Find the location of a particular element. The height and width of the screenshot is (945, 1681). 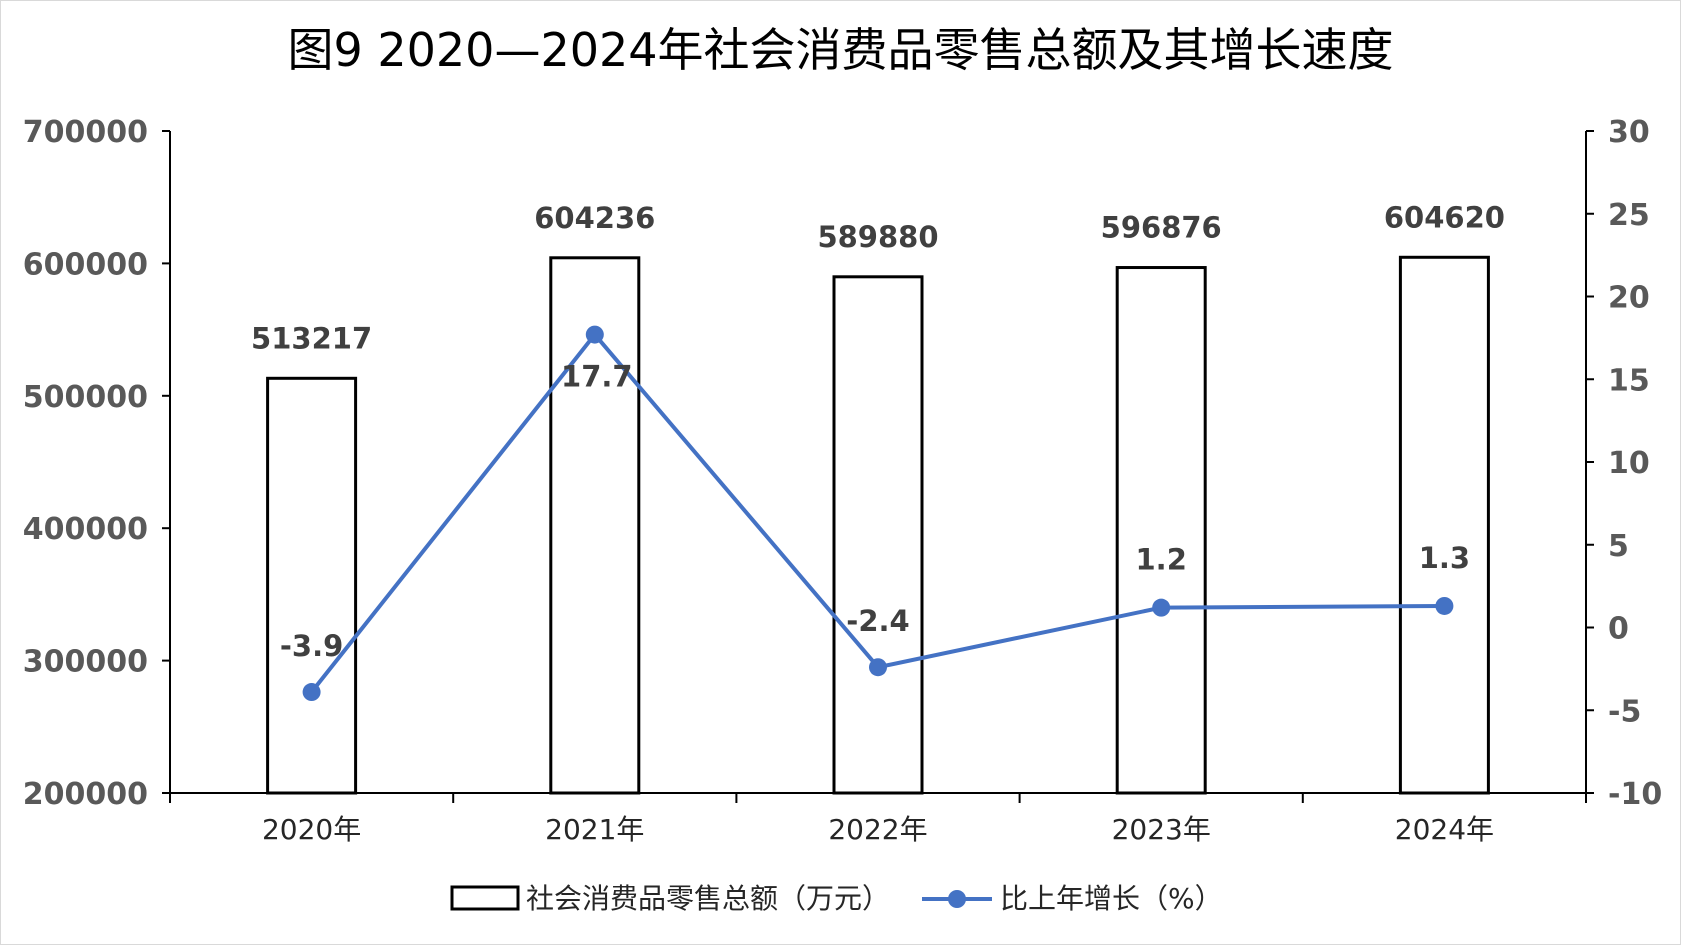

y-right-tick-label: 10 is located at coordinates (1629, 463).